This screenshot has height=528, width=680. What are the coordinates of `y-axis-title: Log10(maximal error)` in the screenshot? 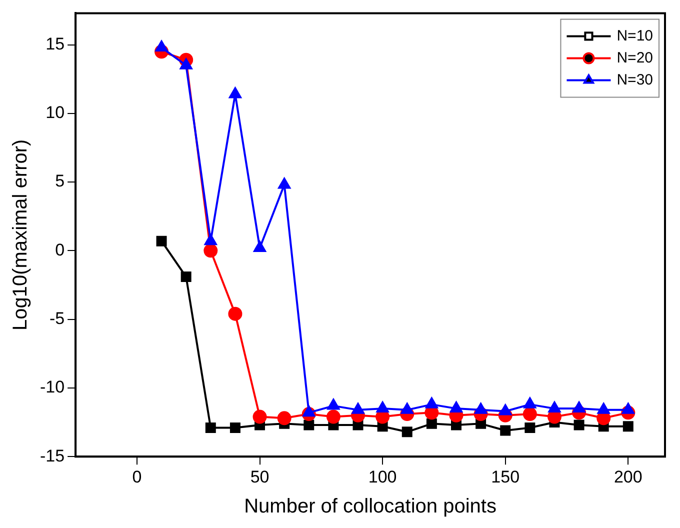 It's located at (21, 234).